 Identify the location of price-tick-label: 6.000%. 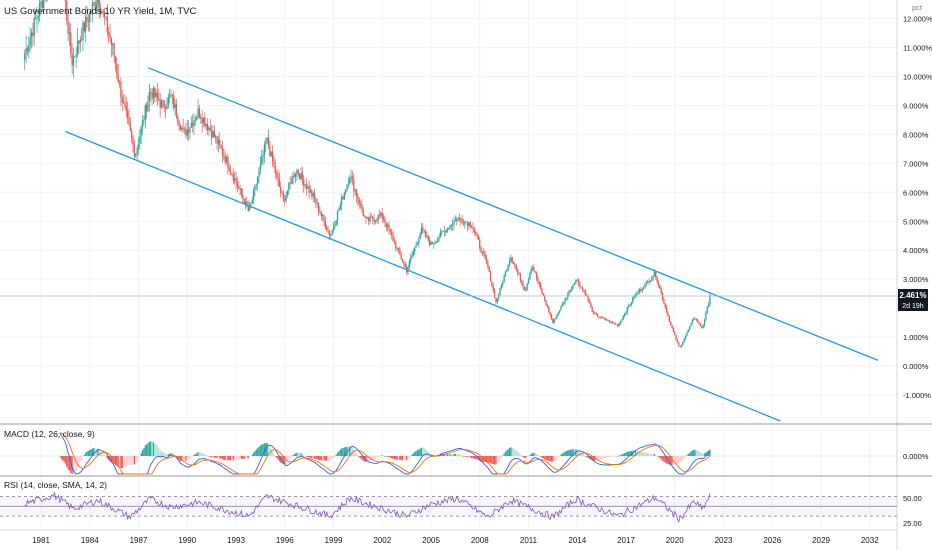
(916, 192).